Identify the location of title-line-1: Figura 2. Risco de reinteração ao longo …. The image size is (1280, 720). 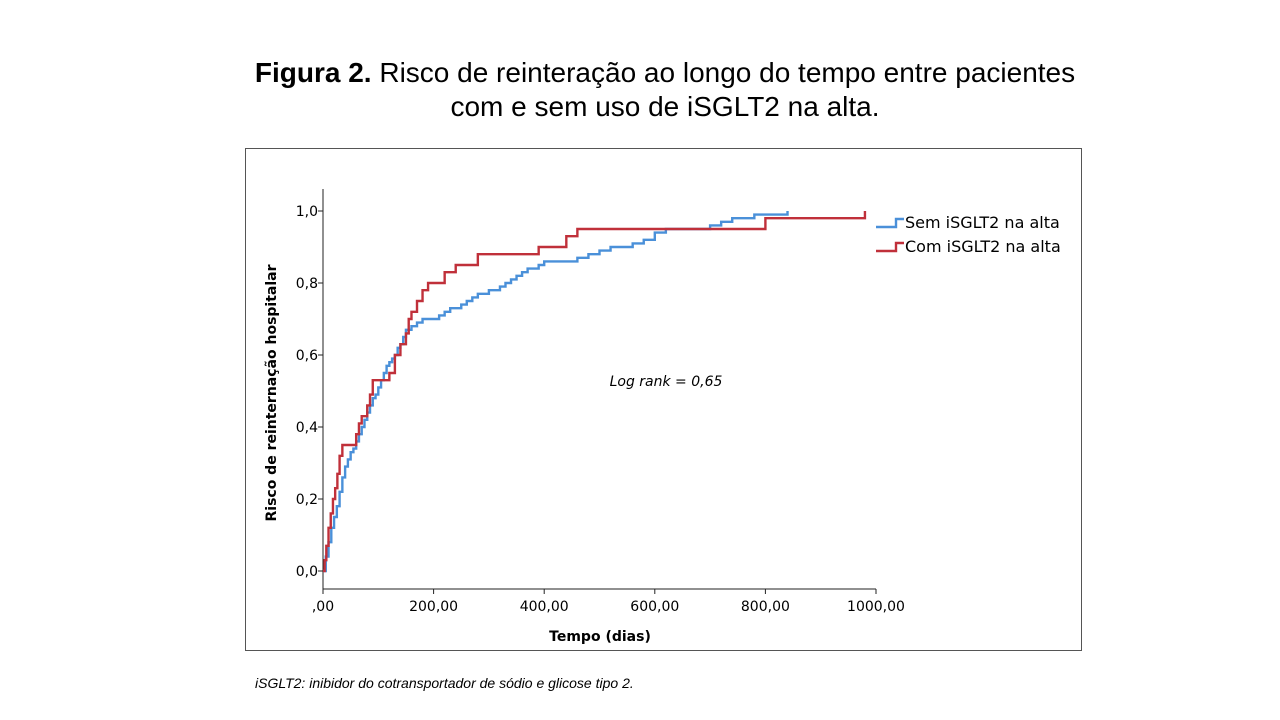
(665, 73).